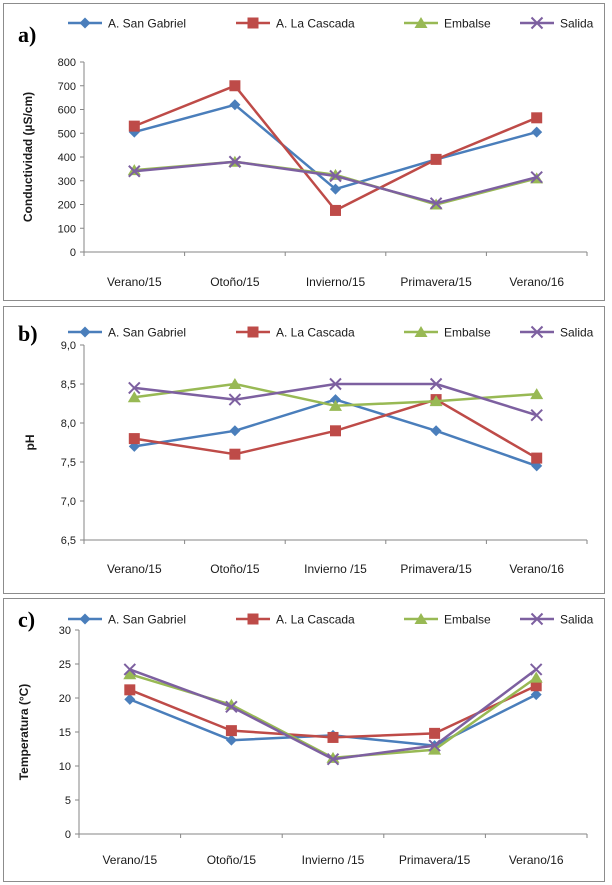 The height and width of the screenshot is (885, 612). Describe the element at coordinates (67, 182) in the screenshot. I see `y-tick-label-a-3: 300` at that location.